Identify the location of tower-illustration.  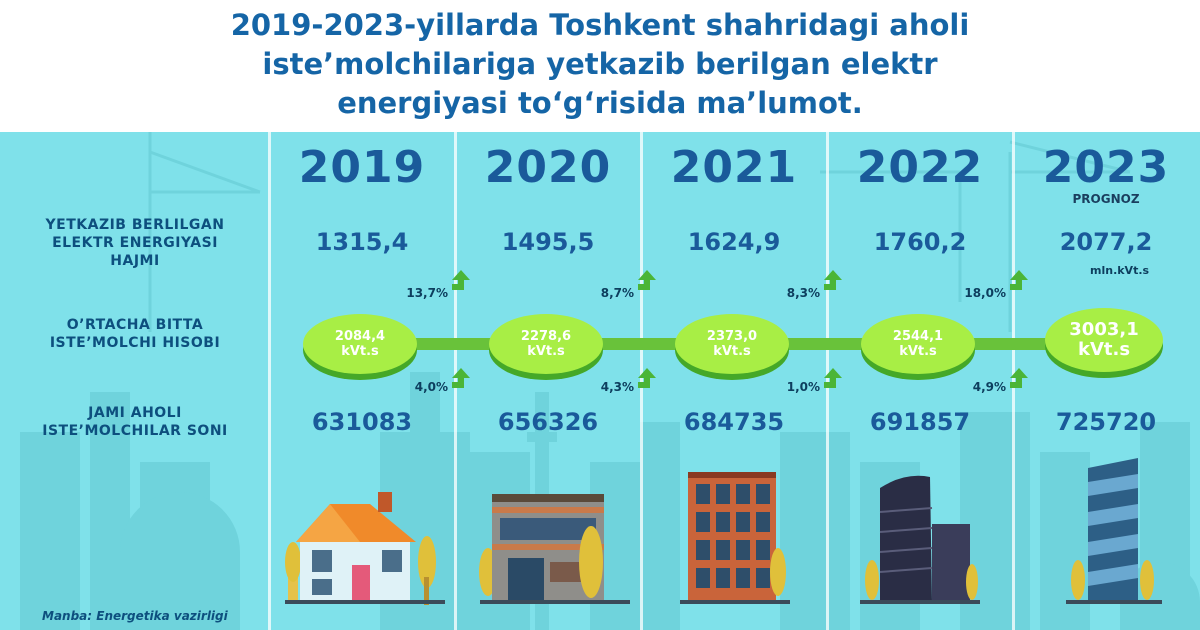
(920, 539).